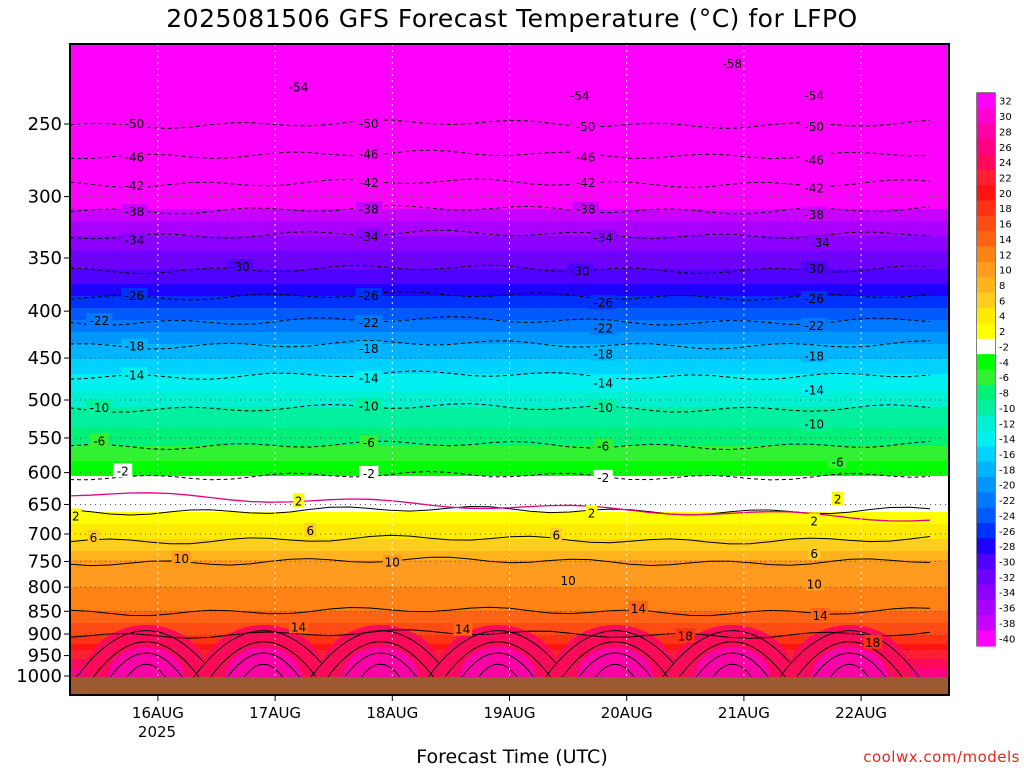 The image size is (1024, 768). I want to click on colorbar-tick-label: -14, so click(1007, 440).